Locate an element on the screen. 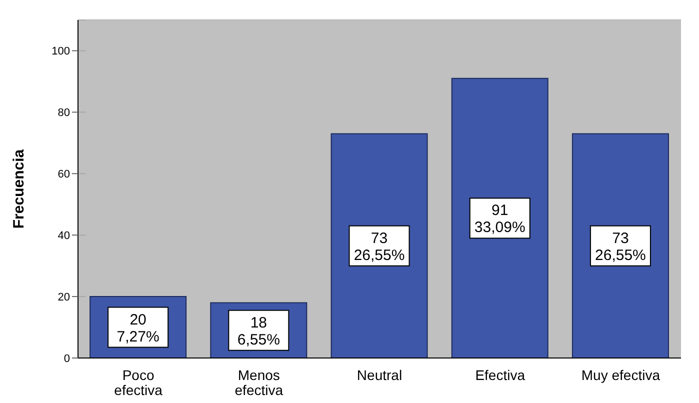 The height and width of the screenshot is (403, 699). data-label: 18 6,55% is located at coordinates (258, 331).